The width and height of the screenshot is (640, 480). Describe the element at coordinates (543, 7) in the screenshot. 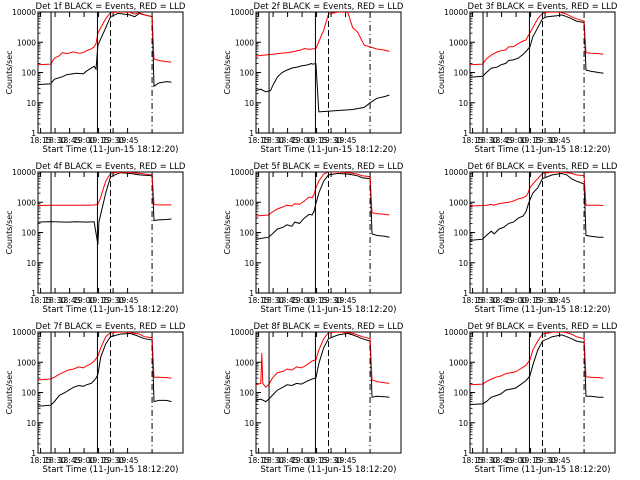

I see `panel-title: Det 3f BLACK = Events, RED = LLD` at that location.